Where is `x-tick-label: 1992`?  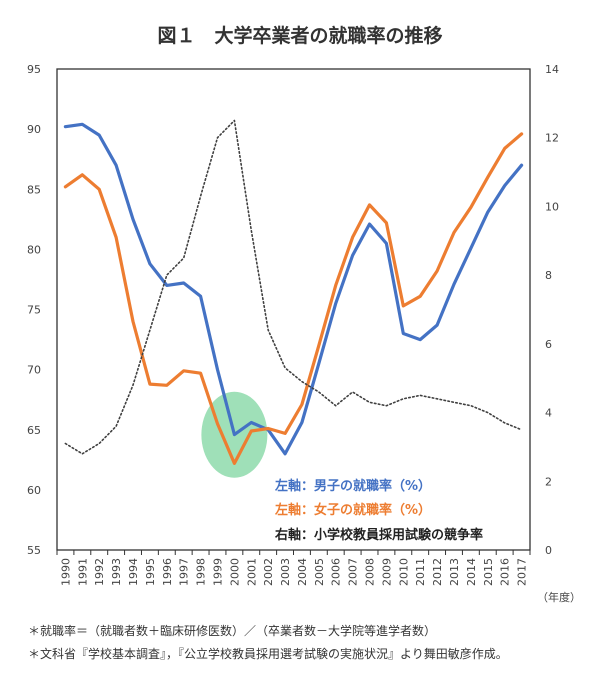 x-tick-label: 1992 is located at coordinates (99, 572).